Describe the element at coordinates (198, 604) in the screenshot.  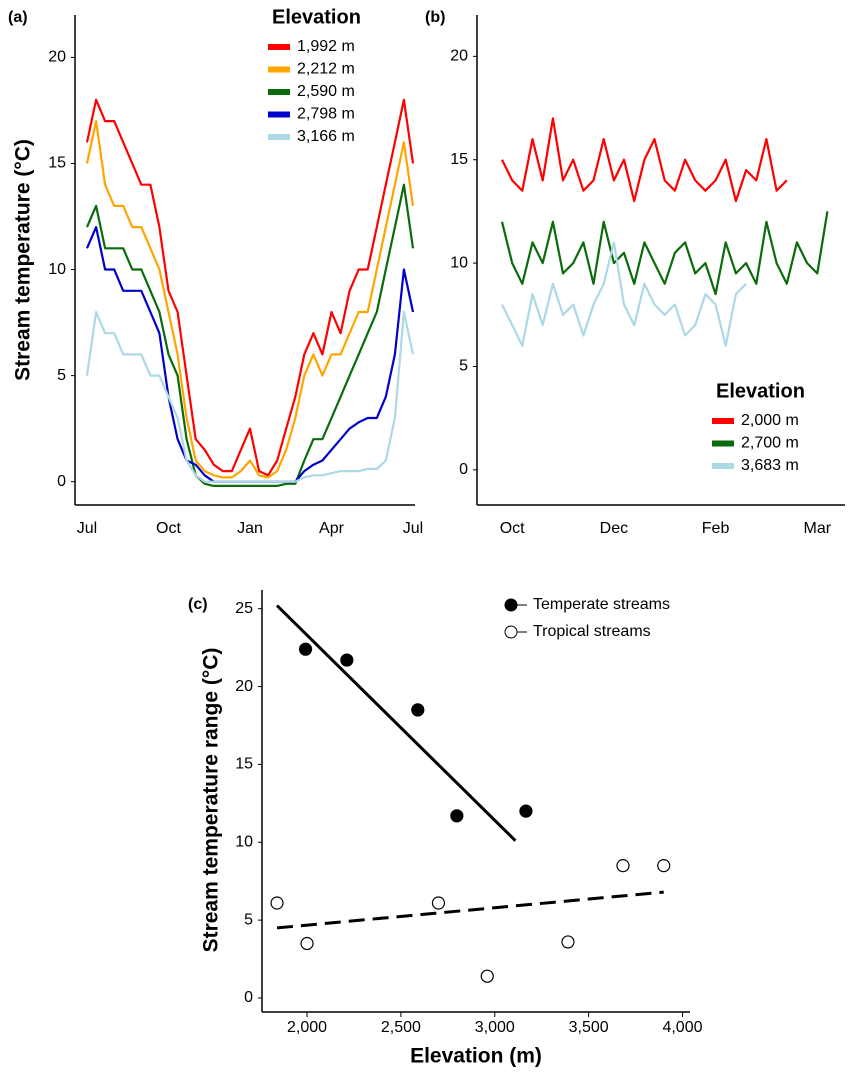
I see `panel-label: (c)` at that location.